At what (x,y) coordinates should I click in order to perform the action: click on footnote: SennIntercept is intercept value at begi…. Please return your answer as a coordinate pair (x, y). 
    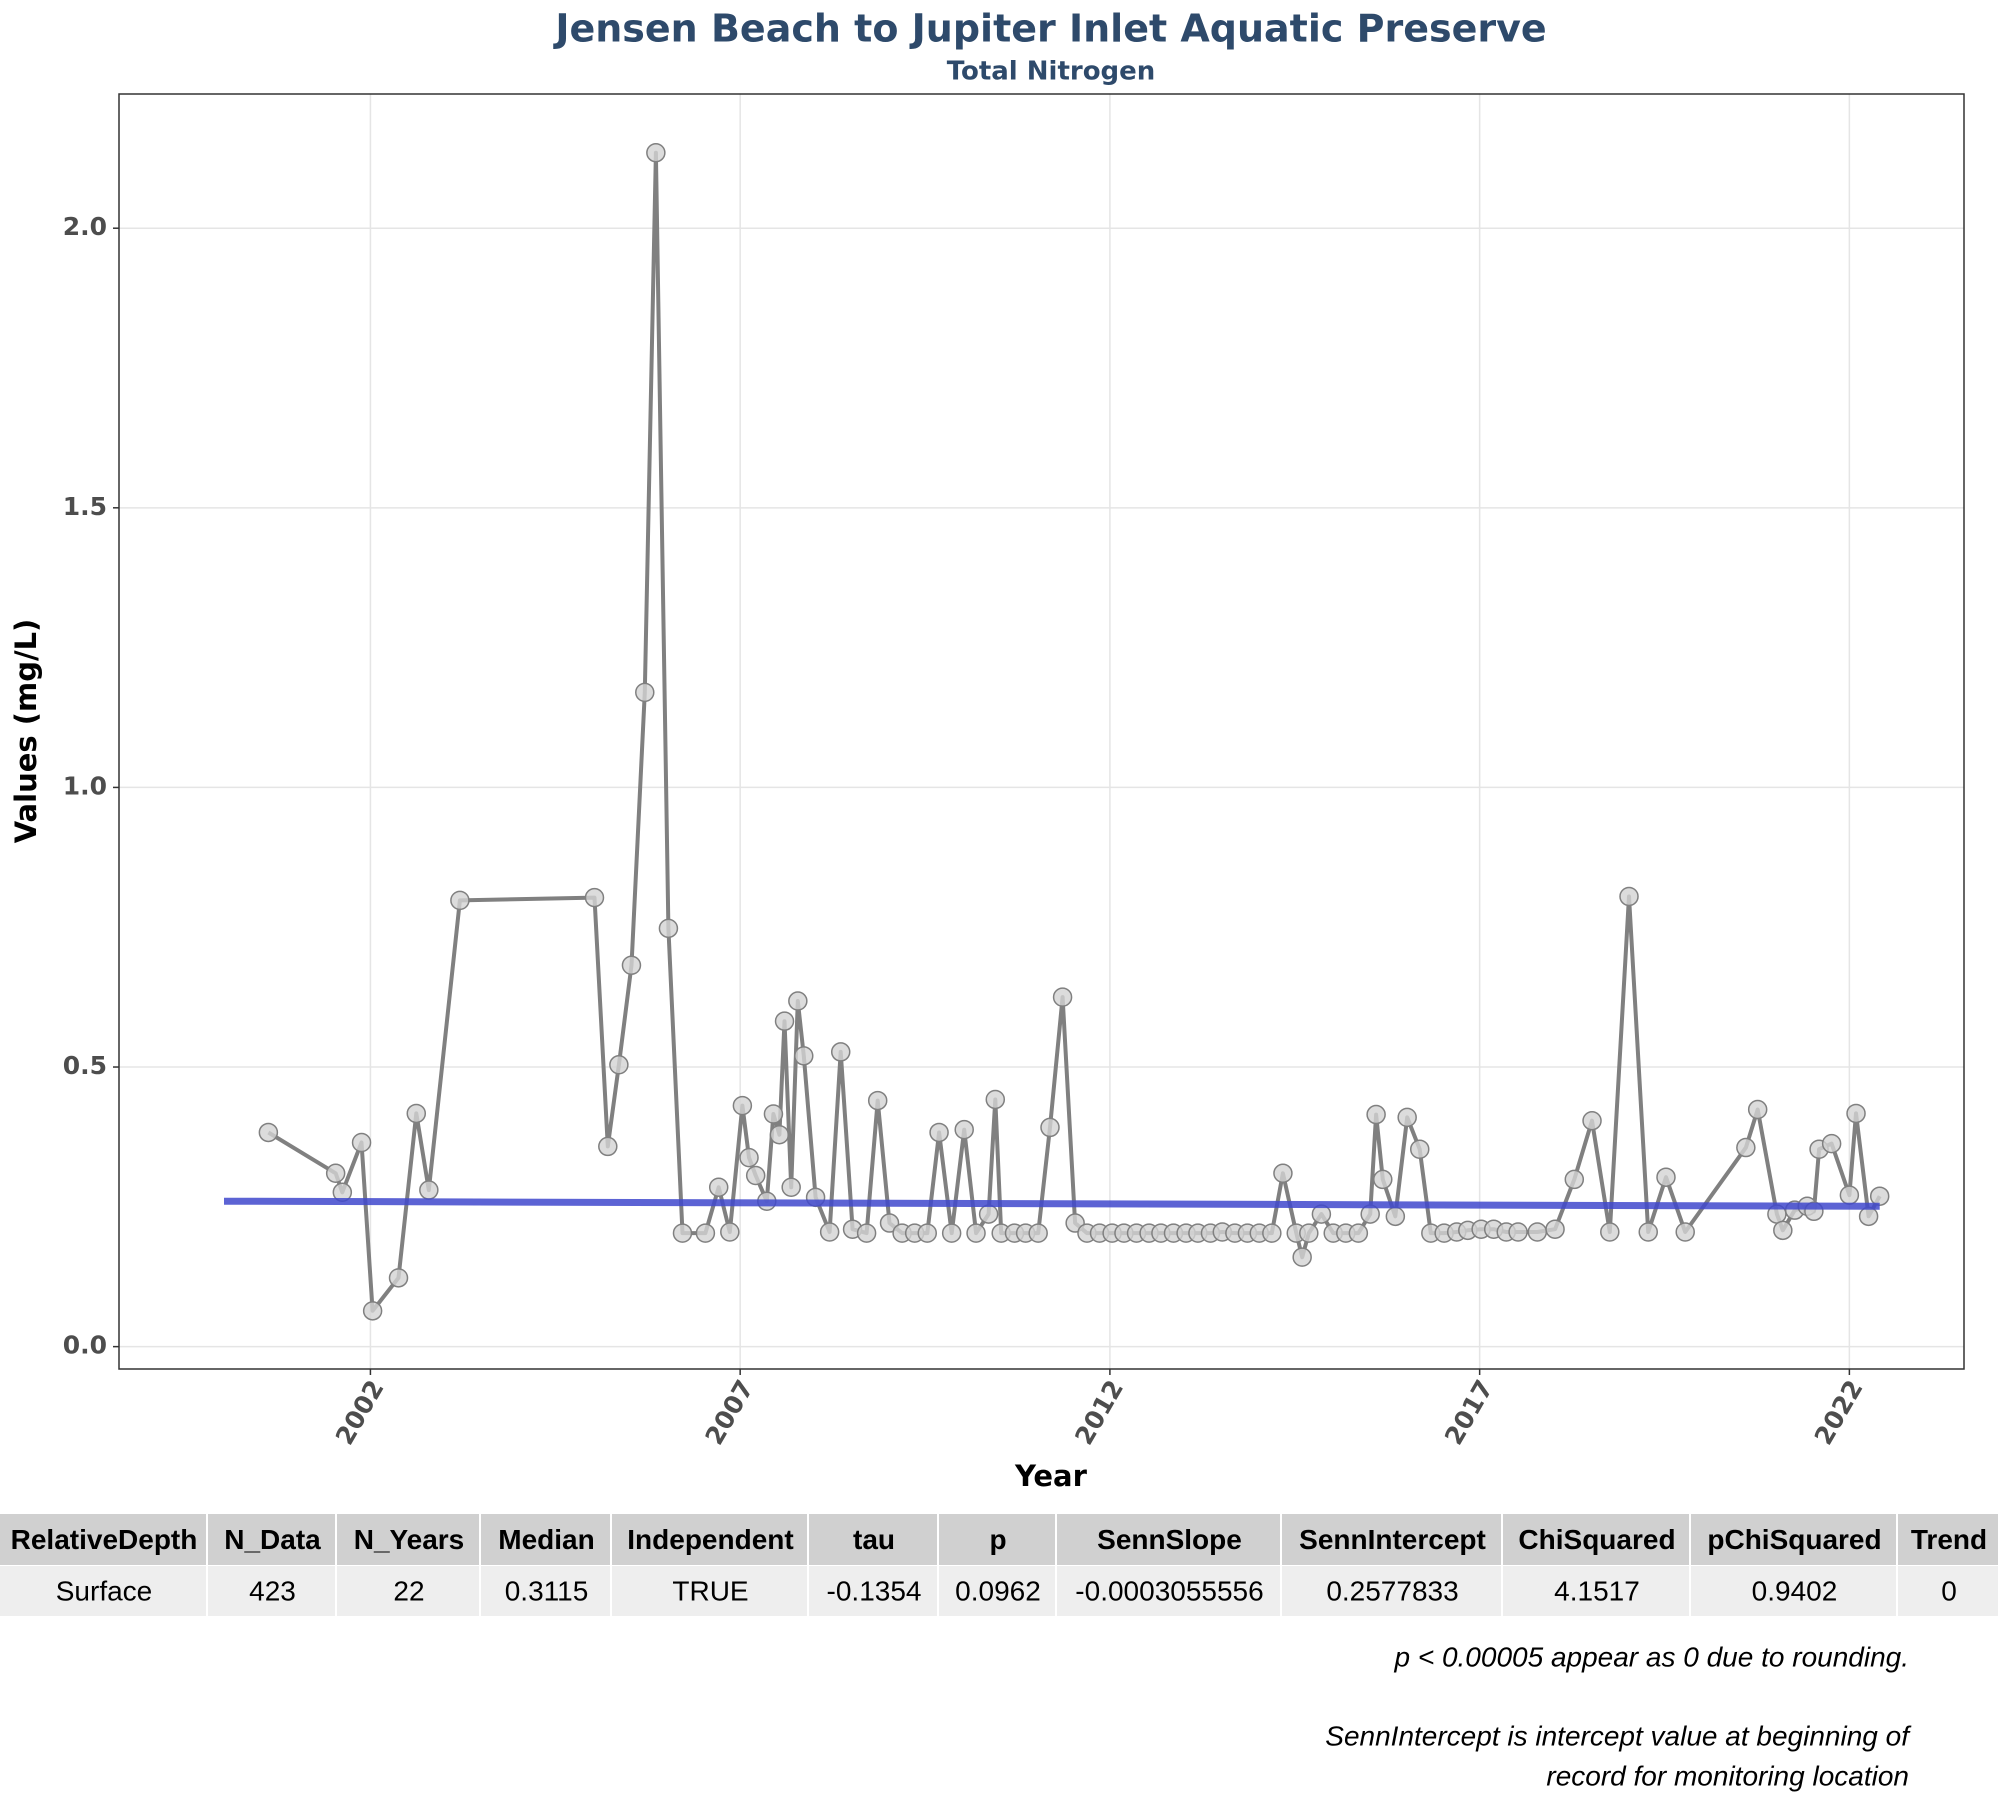
    Looking at the image, I should click on (1618, 1735).